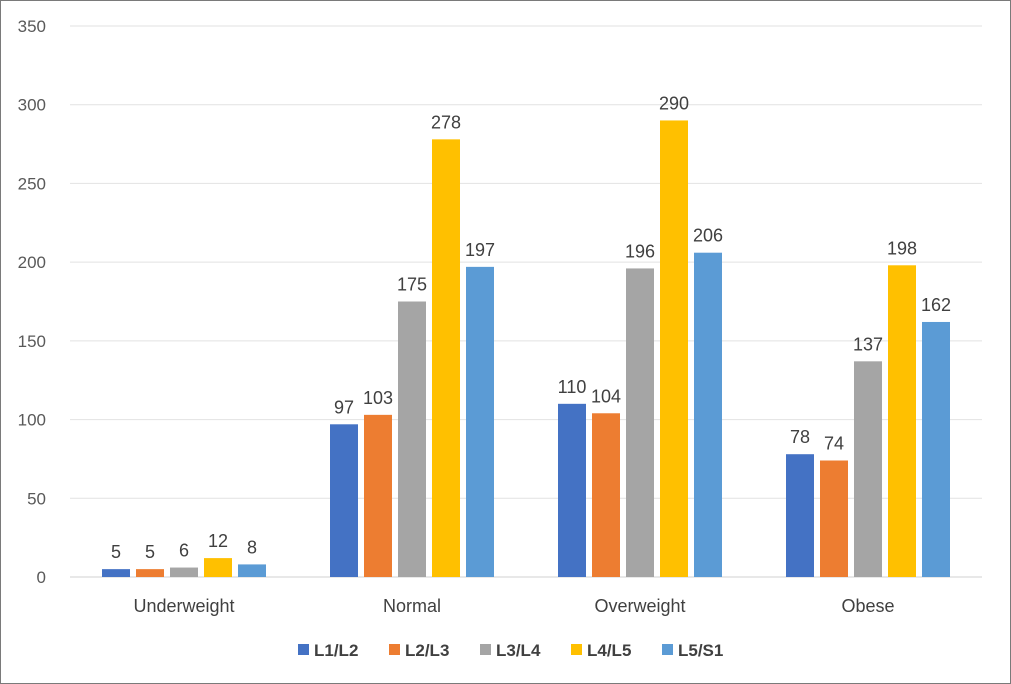 The height and width of the screenshot is (684, 1011). What do you see at coordinates (708, 236) in the screenshot?
I see `data-label: 206` at bounding box center [708, 236].